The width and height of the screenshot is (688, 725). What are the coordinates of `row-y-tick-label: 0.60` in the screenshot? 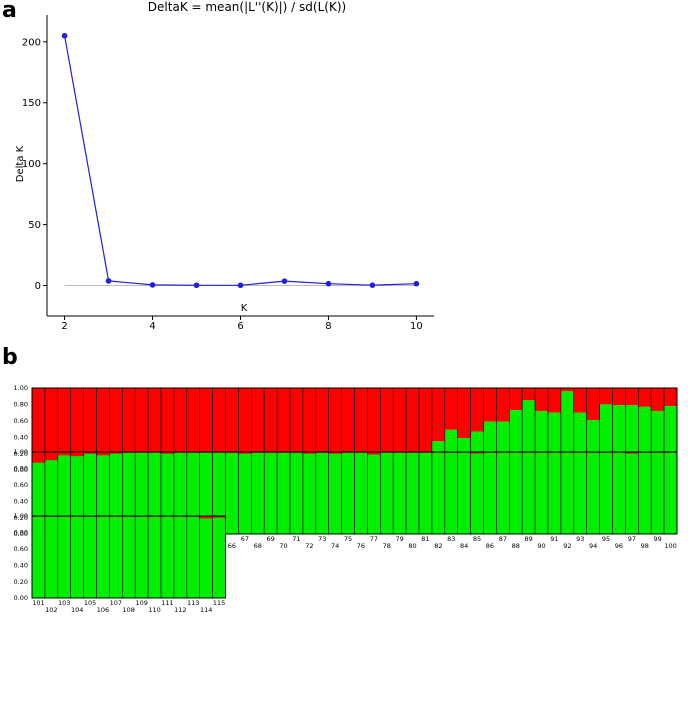 It's located at (21, 421).